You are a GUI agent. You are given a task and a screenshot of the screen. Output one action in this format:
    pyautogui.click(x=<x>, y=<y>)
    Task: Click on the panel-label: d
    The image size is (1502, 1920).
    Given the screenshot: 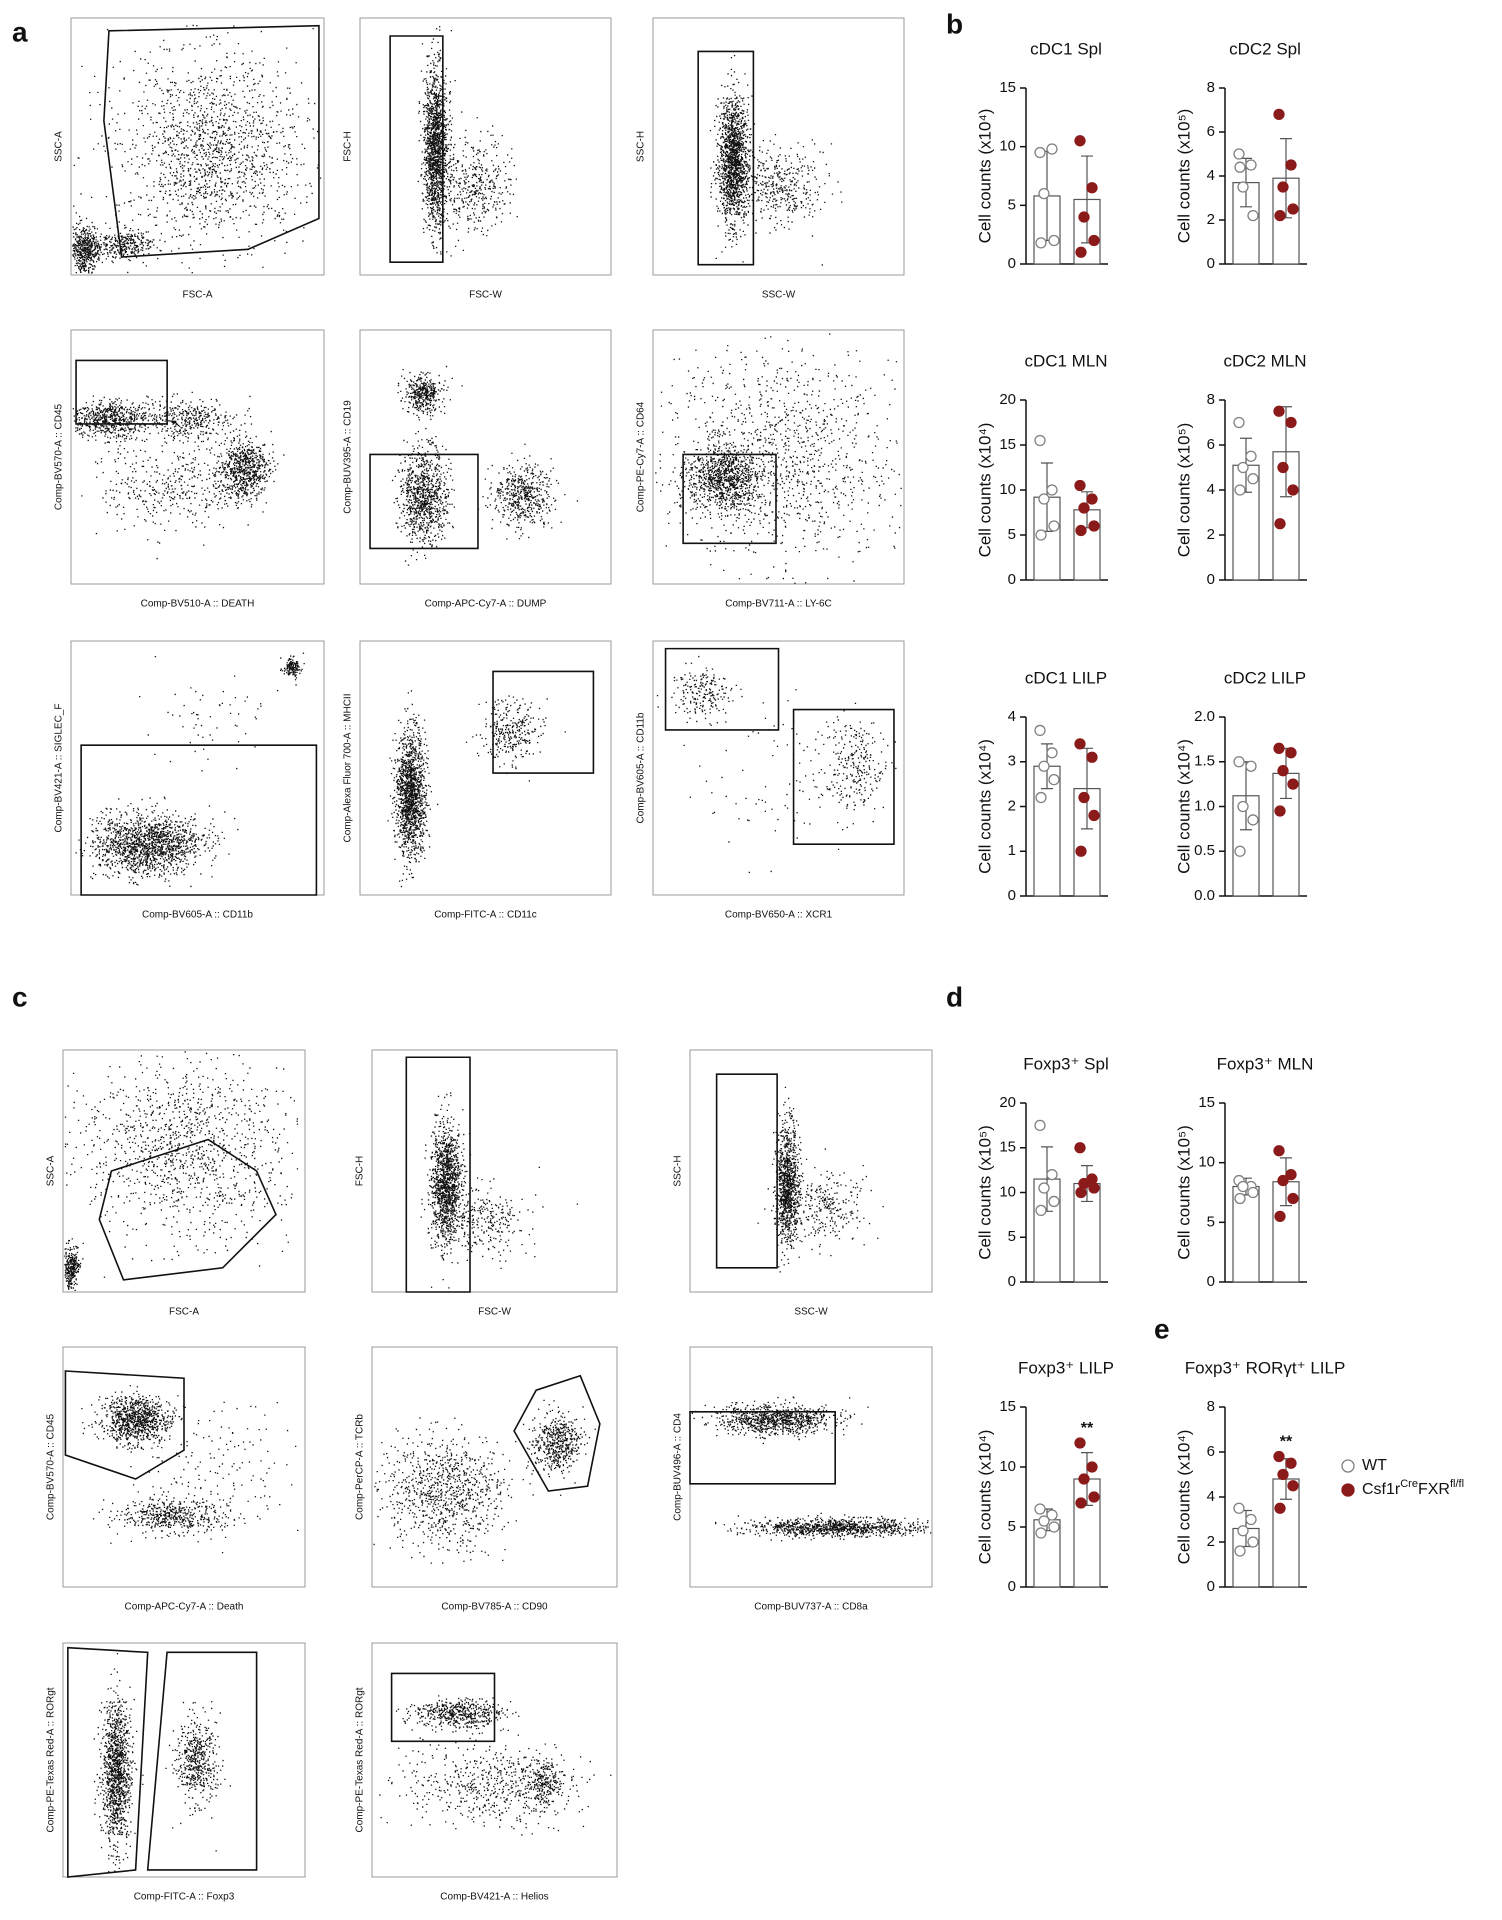 What is the action you would take?
    pyautogui.click(x=954, y=996)
    